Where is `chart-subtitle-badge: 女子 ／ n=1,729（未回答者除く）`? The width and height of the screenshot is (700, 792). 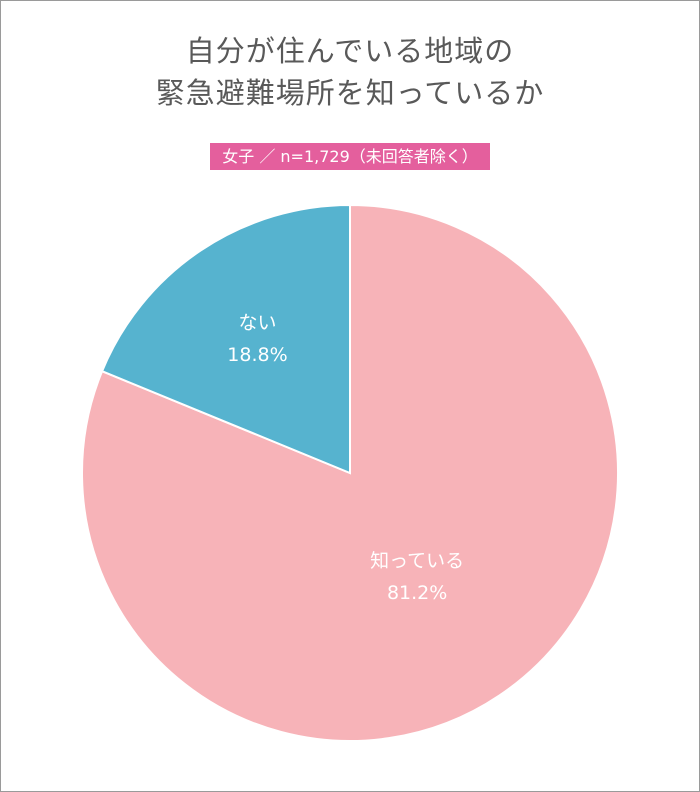
chart-subtitle-badge: 女子 ／ n=1,729（未回答者除く） is located at coordinates (350, 156).